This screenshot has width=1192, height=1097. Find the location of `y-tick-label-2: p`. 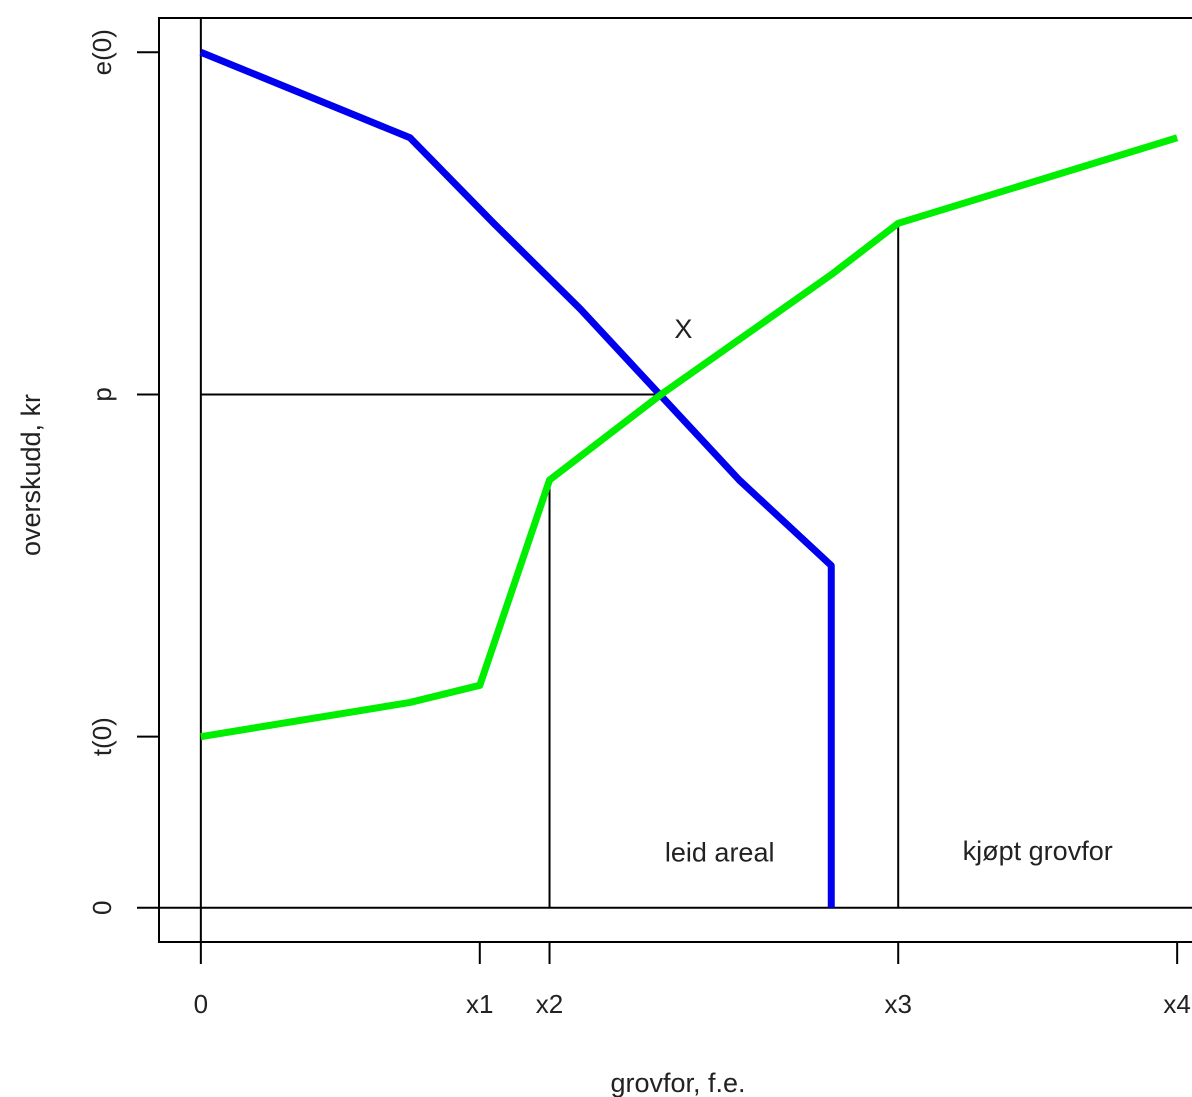

y-tick-label-2: p is located at coordinates (102, 394).